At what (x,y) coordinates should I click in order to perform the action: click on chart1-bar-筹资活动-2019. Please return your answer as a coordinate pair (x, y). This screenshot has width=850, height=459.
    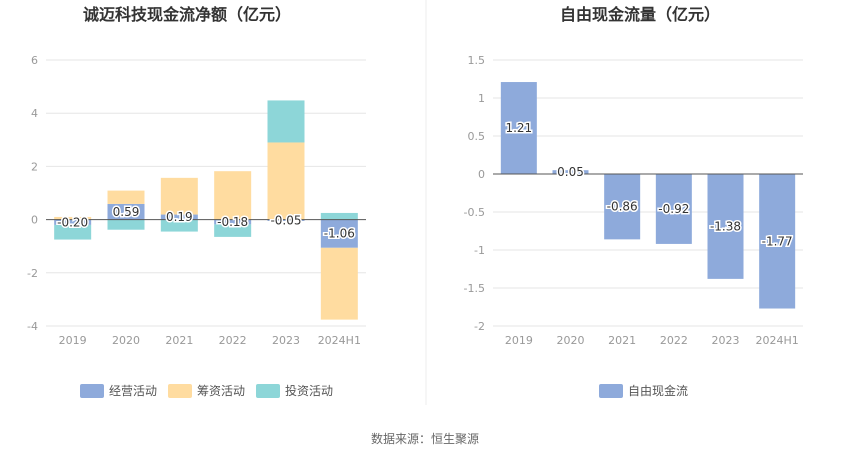
    Looking at the image, I should click on (73, 218).